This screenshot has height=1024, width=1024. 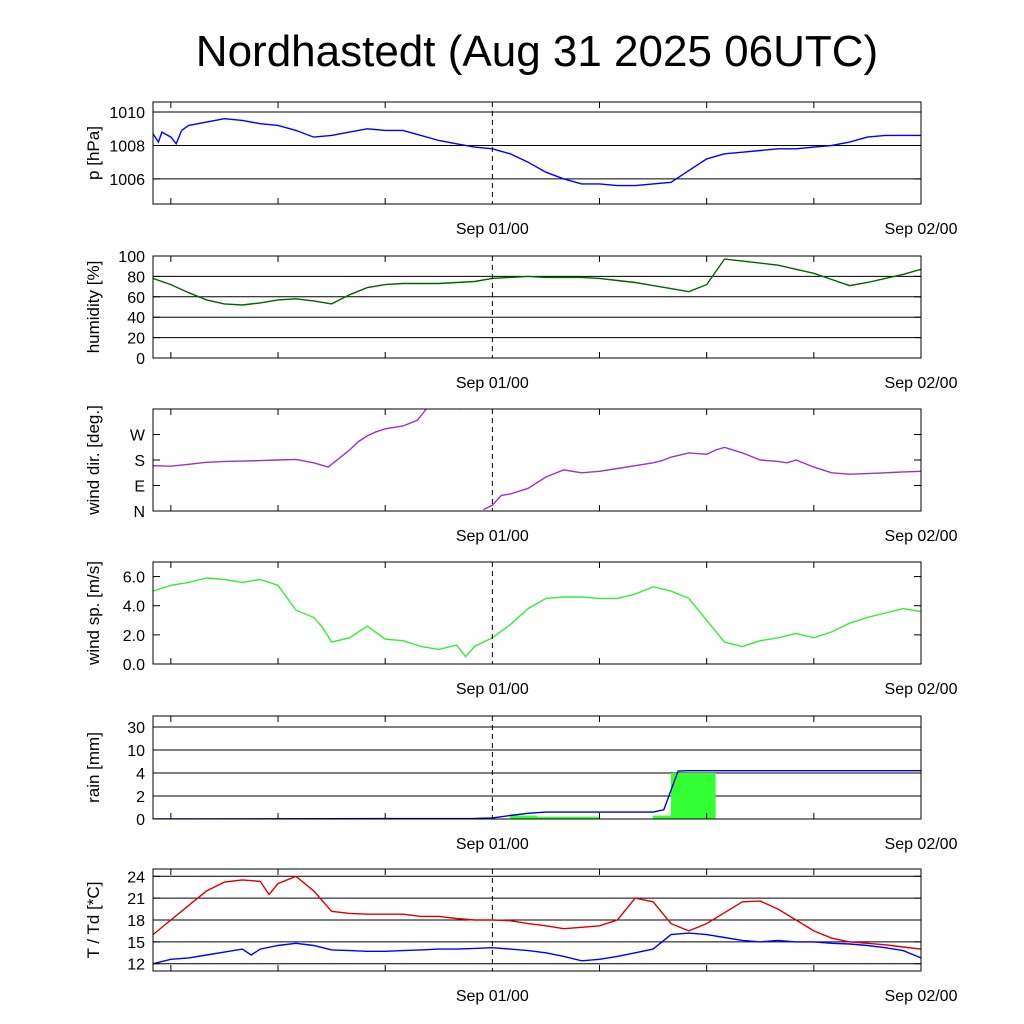 I want to click on series-line-accumulated-rain, so click(x=537, y=794).